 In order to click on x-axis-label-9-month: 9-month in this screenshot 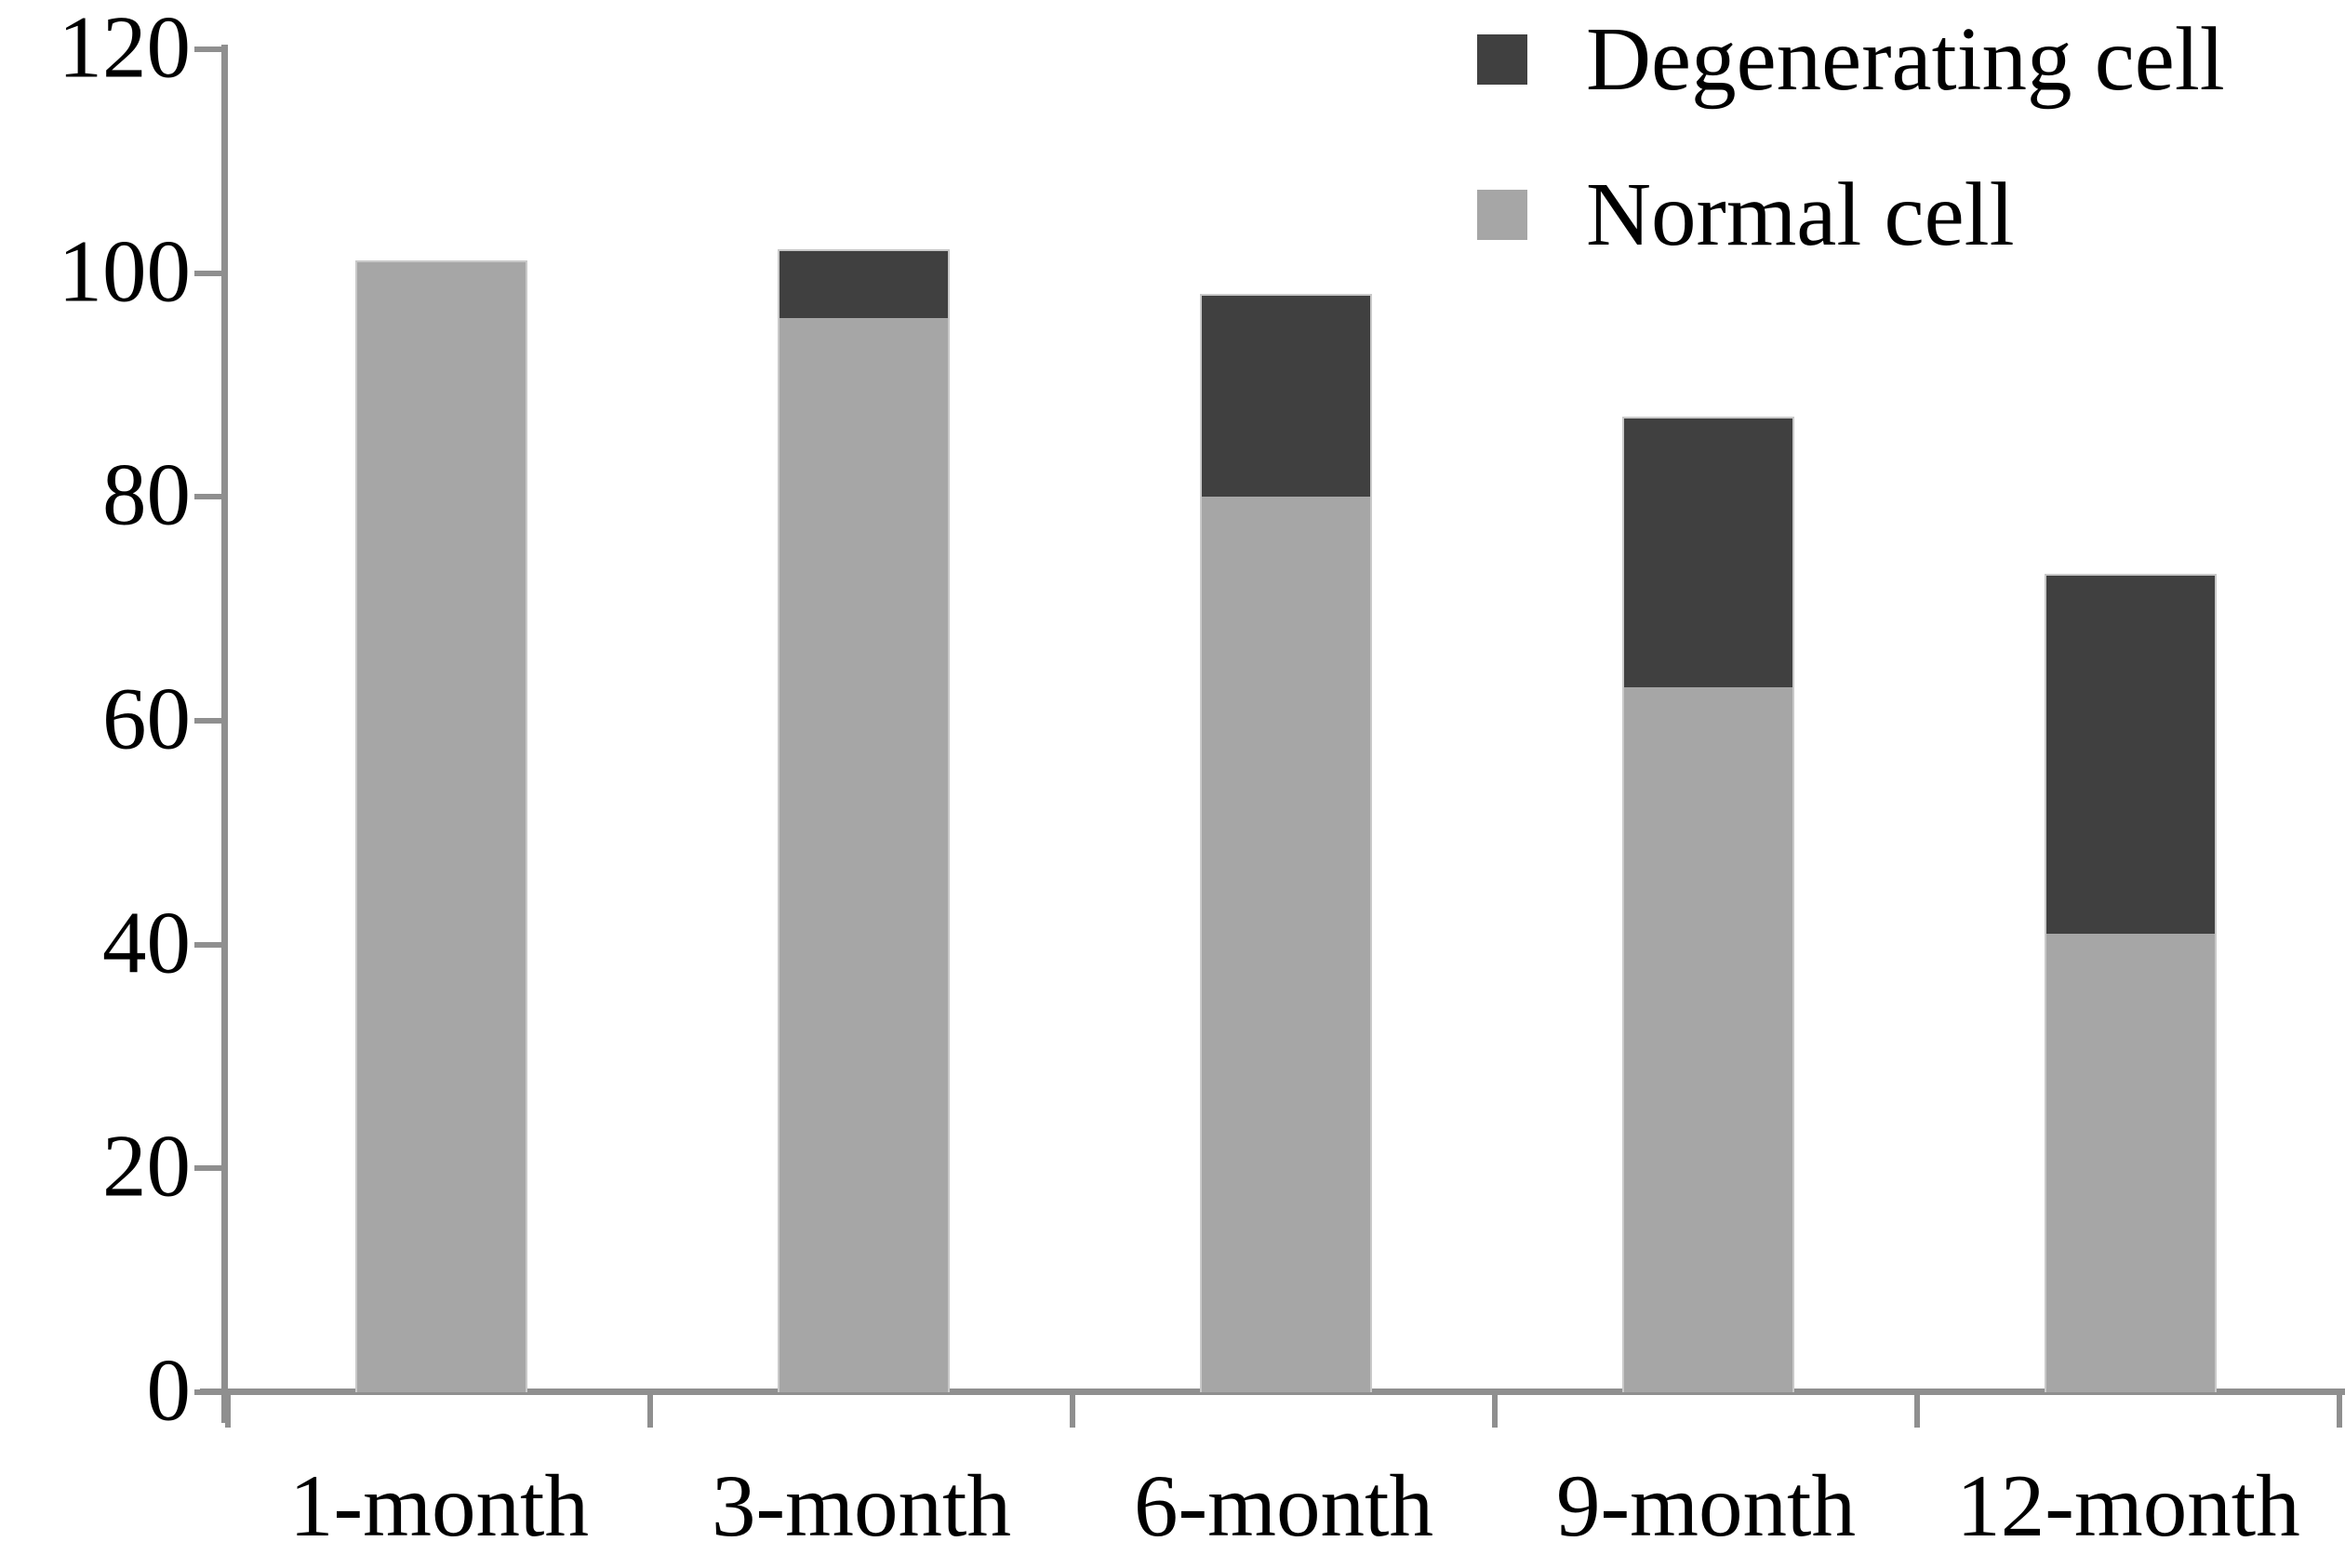, I will do `click(1706, 1505)`.